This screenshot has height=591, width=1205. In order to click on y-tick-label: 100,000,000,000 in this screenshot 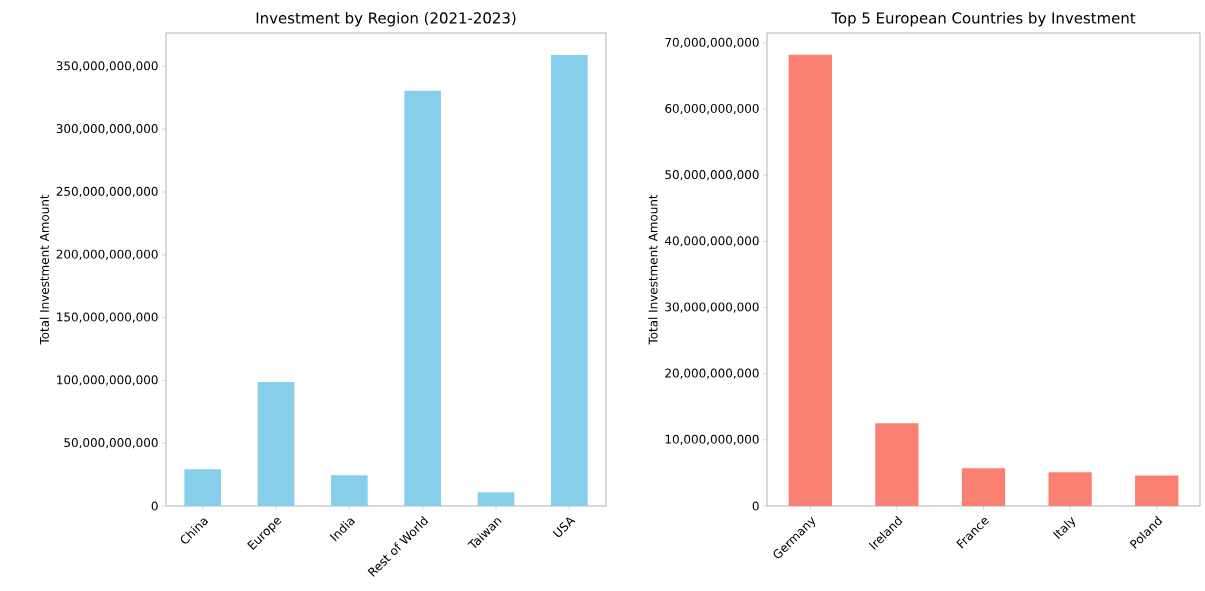, I will do `click(107, 380)`.